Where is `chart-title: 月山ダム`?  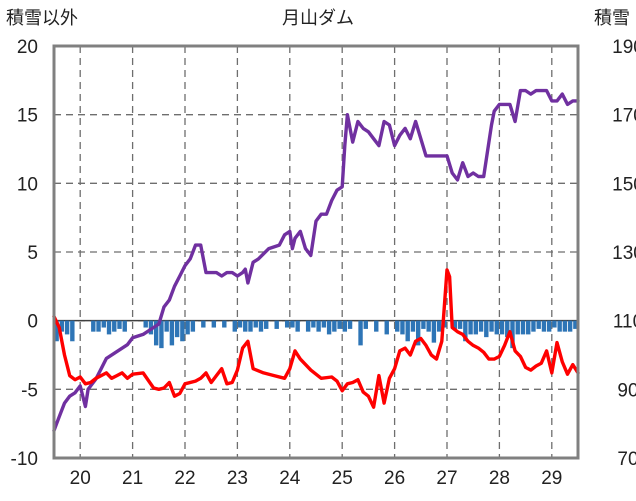
chart-title: 月山ダム is located at coordinates (318, 18).